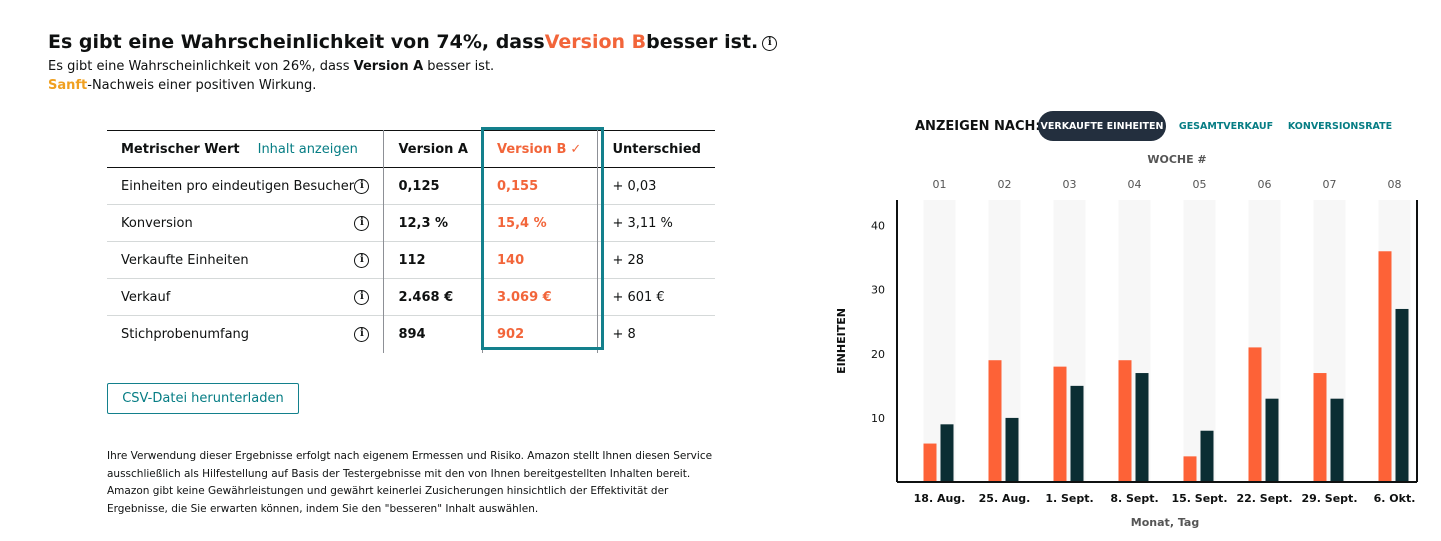  What do you see at coordinates (1340, 126) in the screenshot?
I see `tab-conversion-rate: KONVERSIONSRATE` at bounding box center [1340, 126].